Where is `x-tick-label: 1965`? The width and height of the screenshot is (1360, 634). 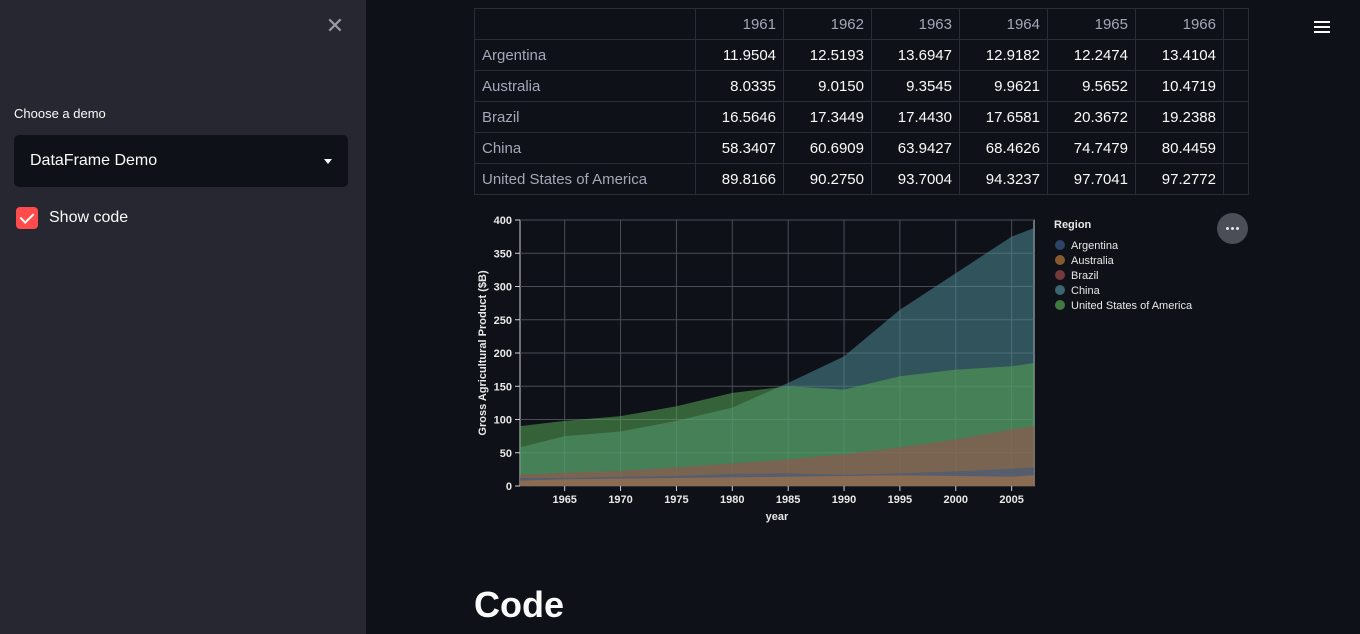
x-tick-label: 1965 is located at coordinates (564, 500).